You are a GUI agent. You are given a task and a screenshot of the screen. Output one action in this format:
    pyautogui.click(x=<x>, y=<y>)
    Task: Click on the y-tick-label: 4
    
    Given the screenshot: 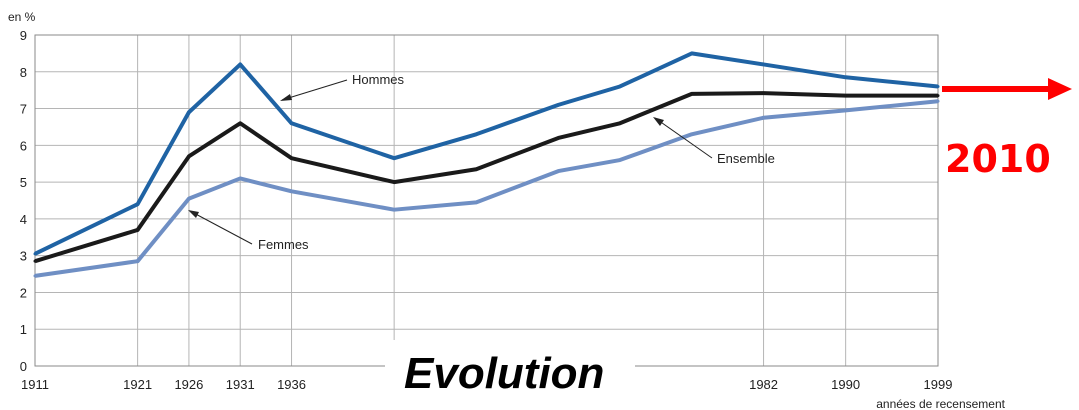 What is the action you would take?
    pyautogui.click(x=23, y=219)
    